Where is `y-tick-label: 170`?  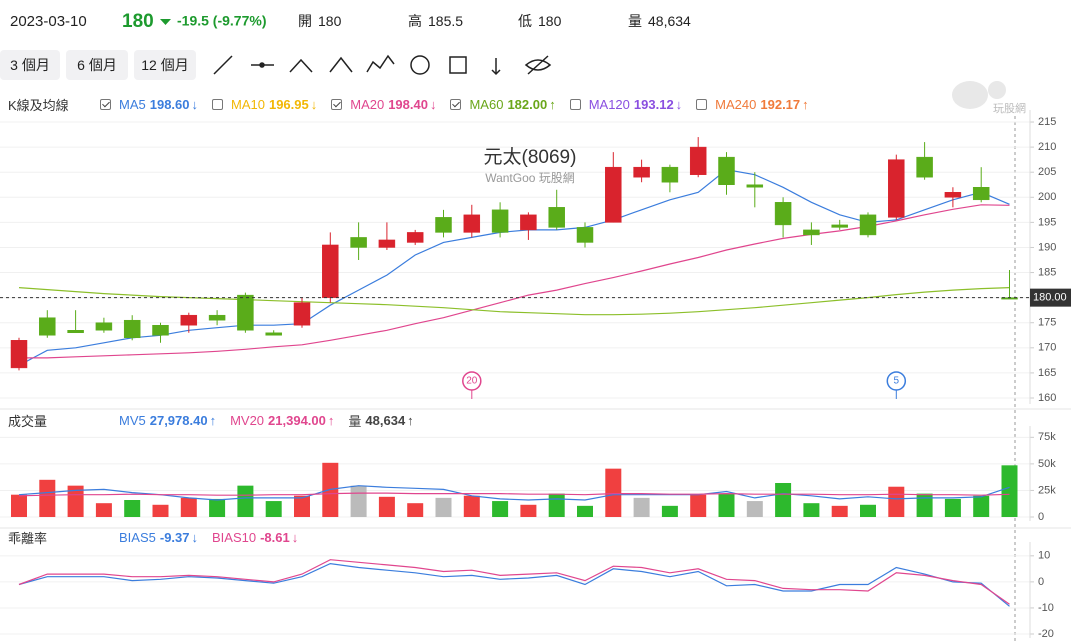
y-tick-label: 170 is located at coordinates (1047, 348).